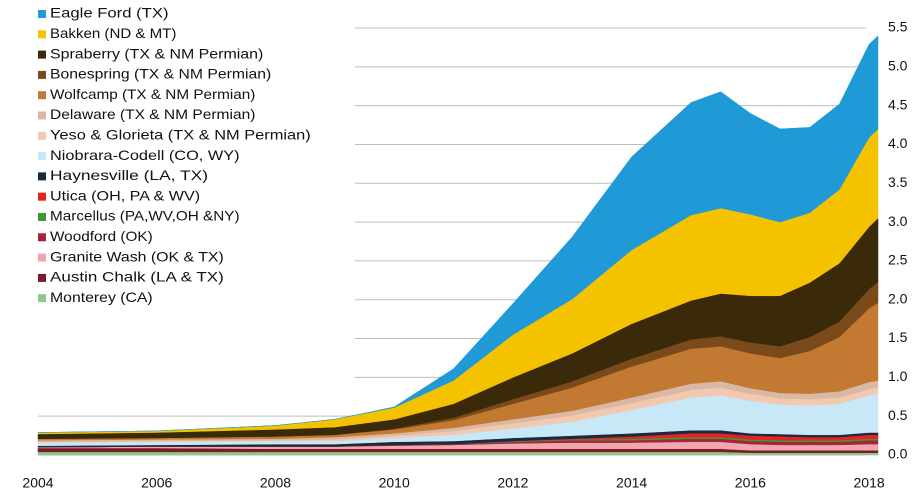 Image resolution: width=916 pixels, height=499 pixels. Describe the element at coordinates (898, 454) in the screenshot. I see `y-tick-label: 0.0` at that location.